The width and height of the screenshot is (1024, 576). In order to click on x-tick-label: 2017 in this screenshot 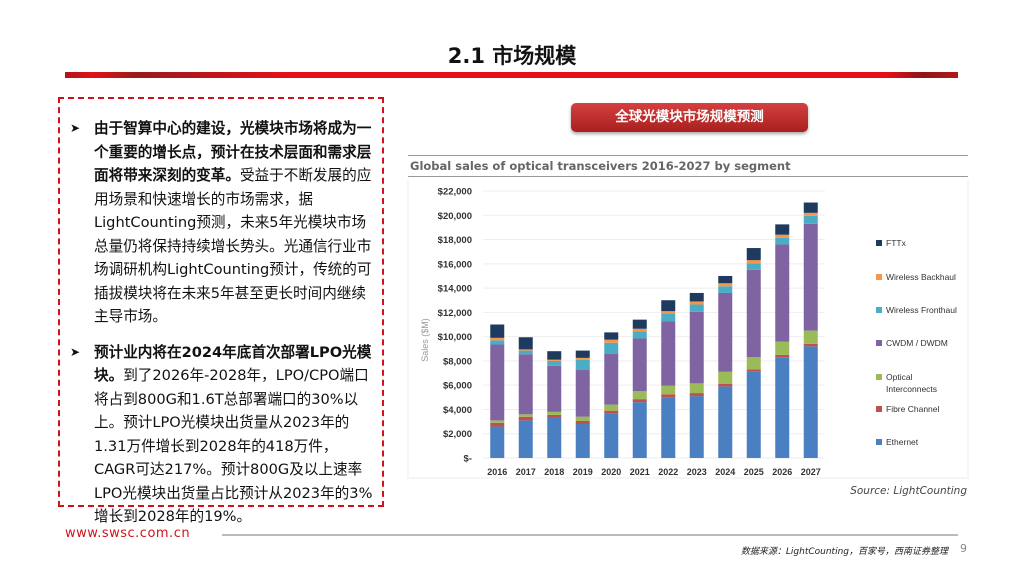, I will do `click(526, 472)`.